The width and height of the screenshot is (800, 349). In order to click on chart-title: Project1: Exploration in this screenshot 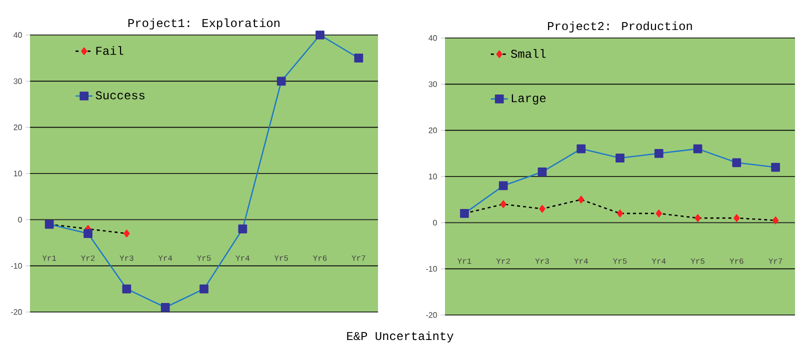, I will do `click(204, 24)`.